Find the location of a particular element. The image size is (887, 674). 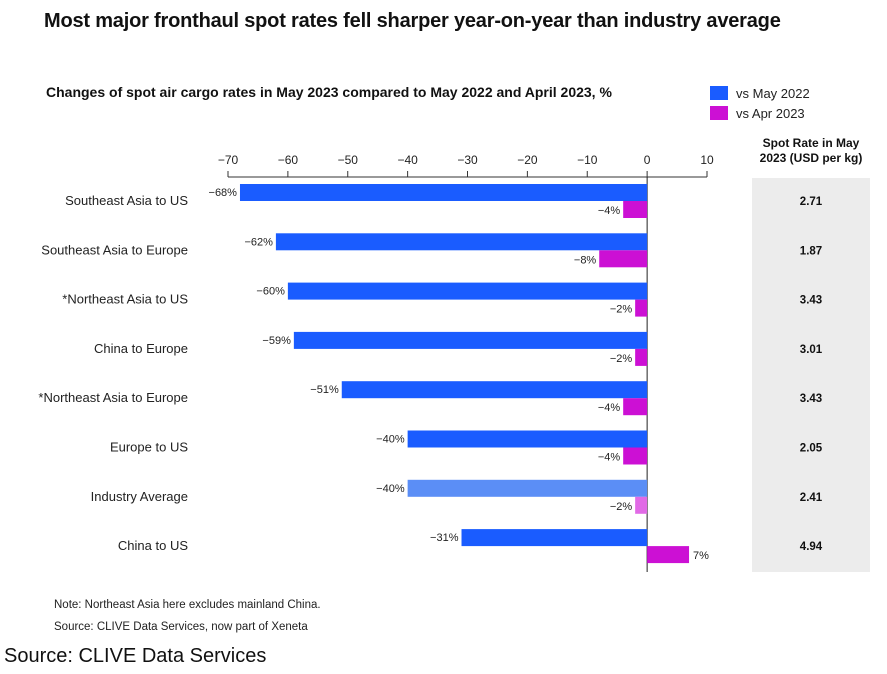

legend-item-apr-2023: vs Apr 2023 is located at coordinates (760, 113).